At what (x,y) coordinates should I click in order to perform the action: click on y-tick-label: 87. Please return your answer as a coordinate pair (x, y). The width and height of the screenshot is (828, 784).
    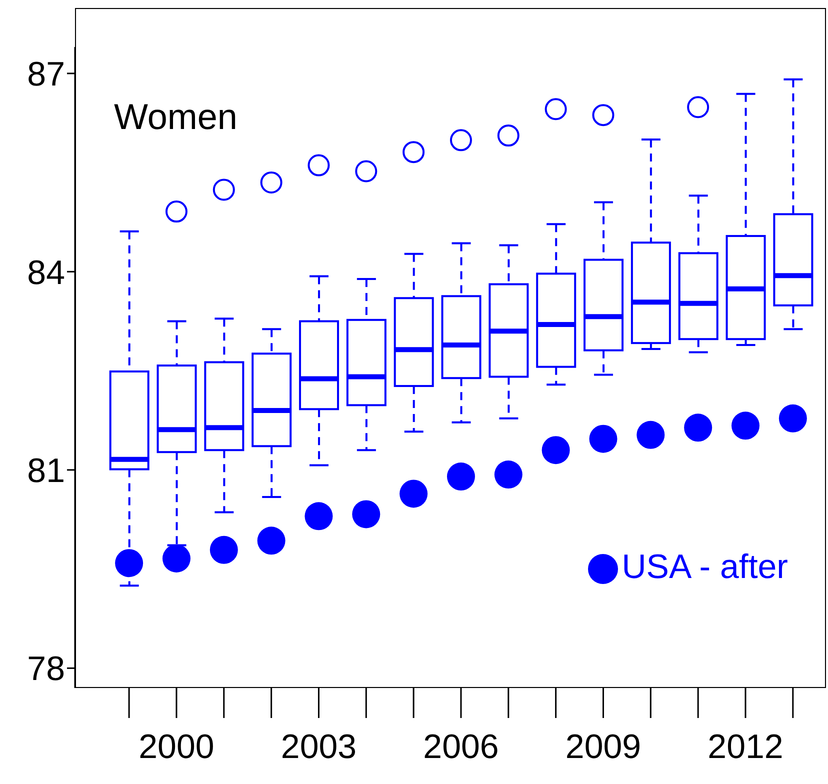
    Looking at the image, I should click on (46, 75).